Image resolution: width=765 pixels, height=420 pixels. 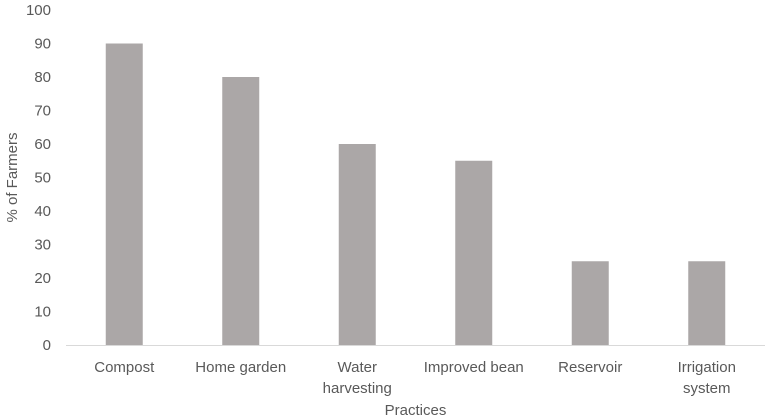 What do you see at coordinates (474, 367) in the screenshot?
I see `x-tick-label: Improved bean` at bounding box center [474, 367].